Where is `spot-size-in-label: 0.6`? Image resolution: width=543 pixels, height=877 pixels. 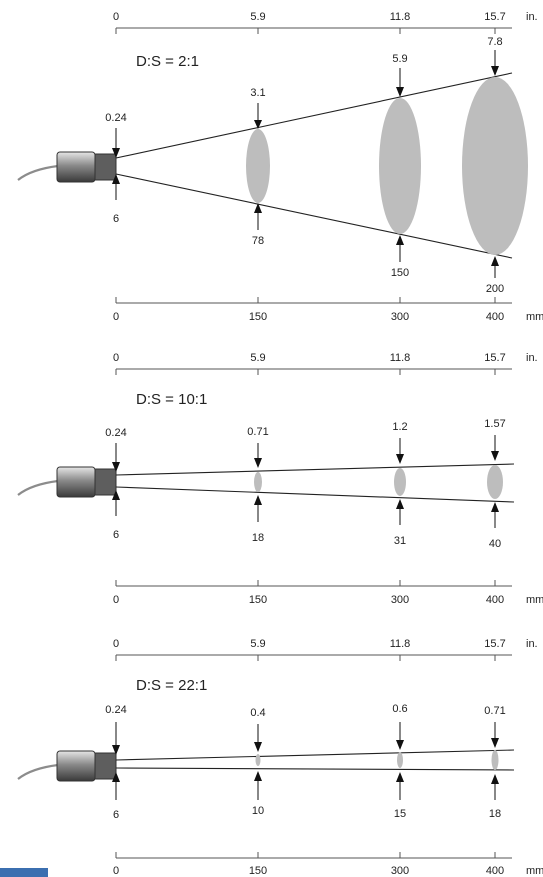 spot-size-in-label: 0.6 is located at coordinates (399, 709).